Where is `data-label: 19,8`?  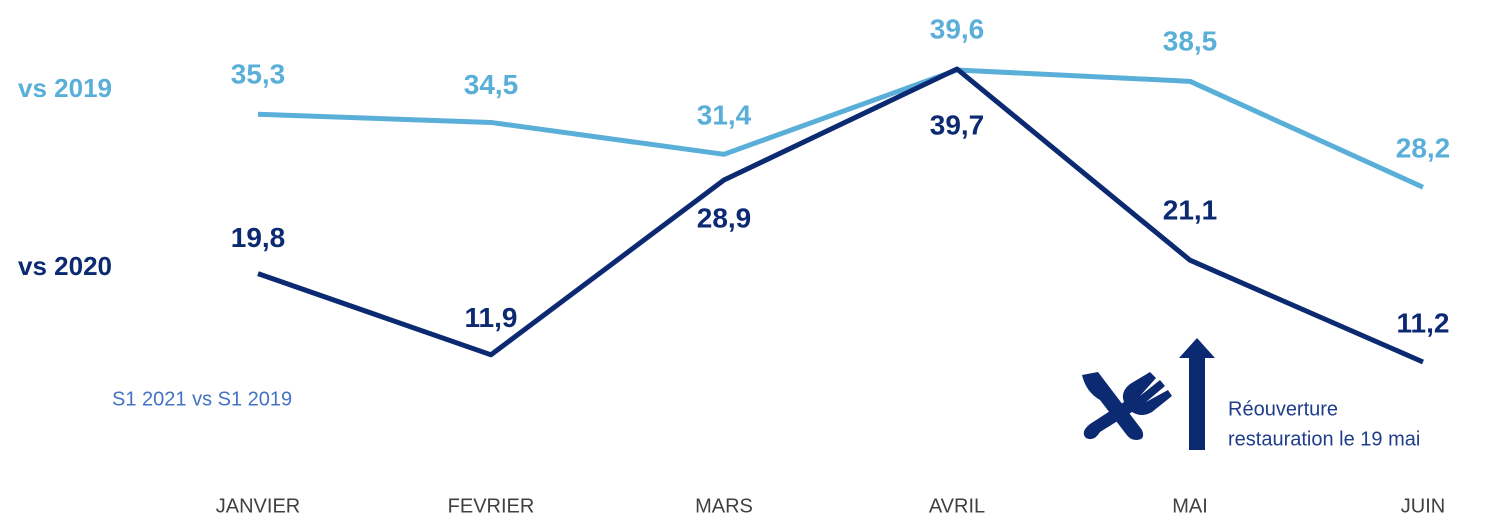 data-label: 19,8 is located at coordinates (258, 237).